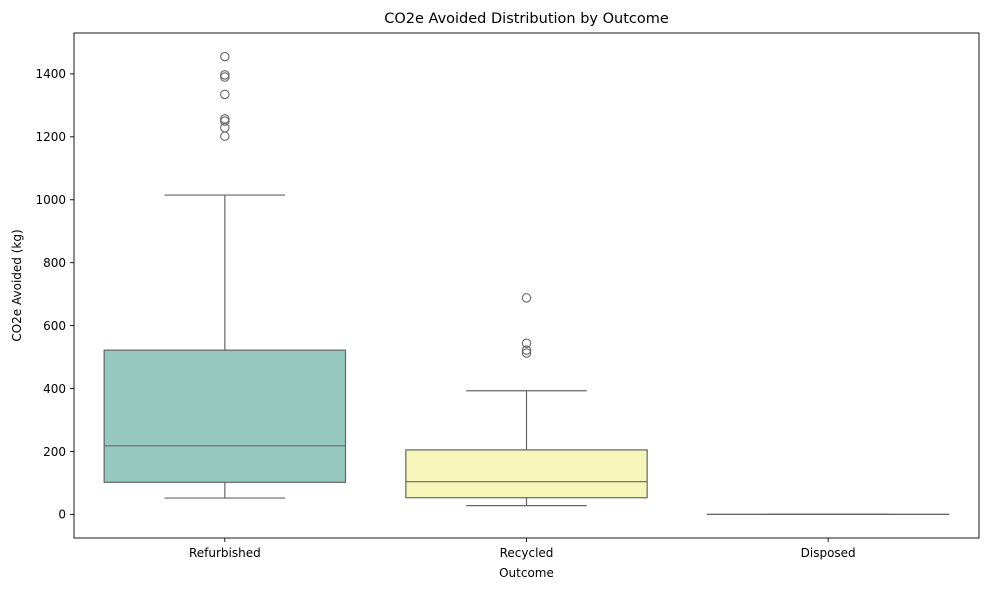 Image resolution: width=989 pixels, height=590 pixels. Describe the element at coordinates (54, 389) in the screenshot. I see `y-tick-label: 400` at that location.